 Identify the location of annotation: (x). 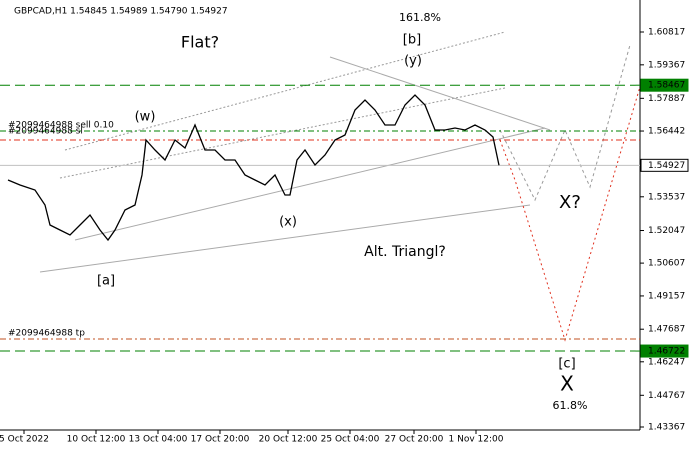
(288, 222).